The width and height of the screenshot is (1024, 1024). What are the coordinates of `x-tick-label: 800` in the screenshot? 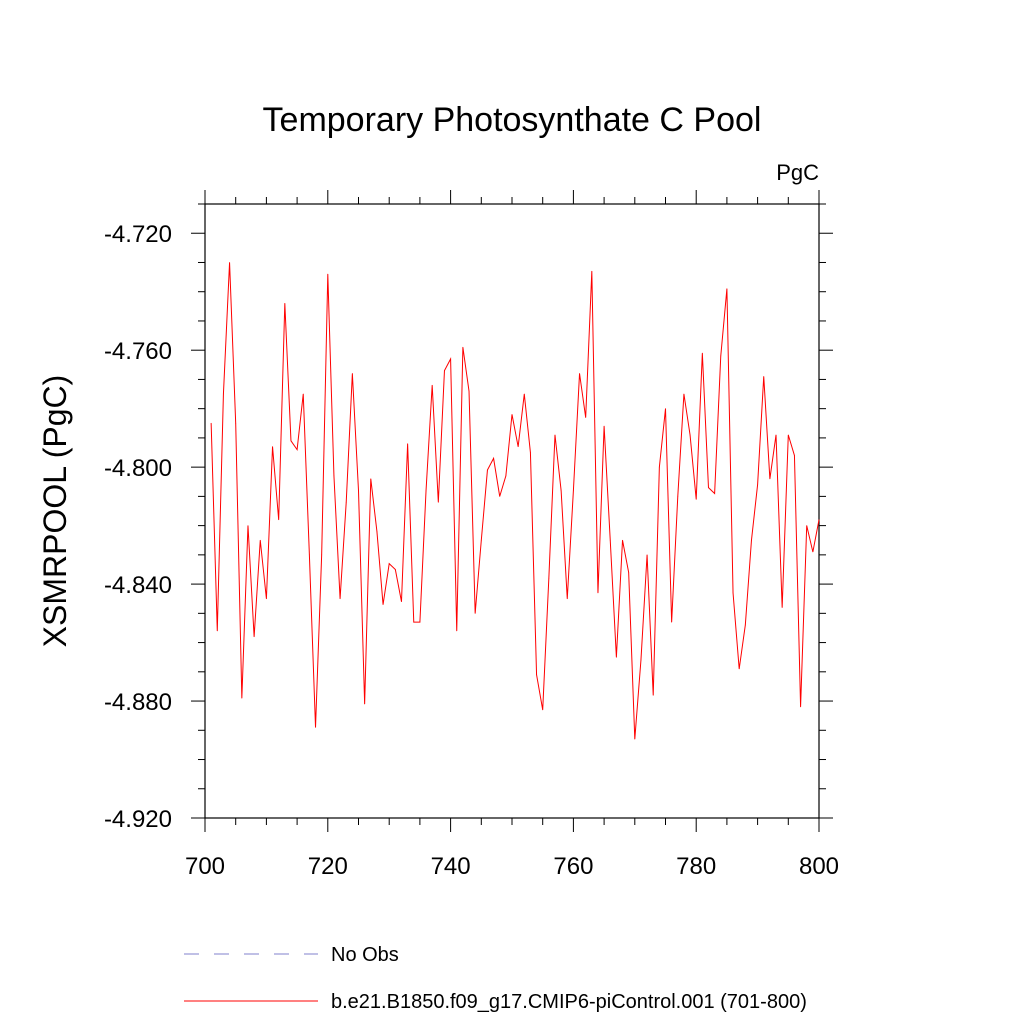 It's located at (819, 866).